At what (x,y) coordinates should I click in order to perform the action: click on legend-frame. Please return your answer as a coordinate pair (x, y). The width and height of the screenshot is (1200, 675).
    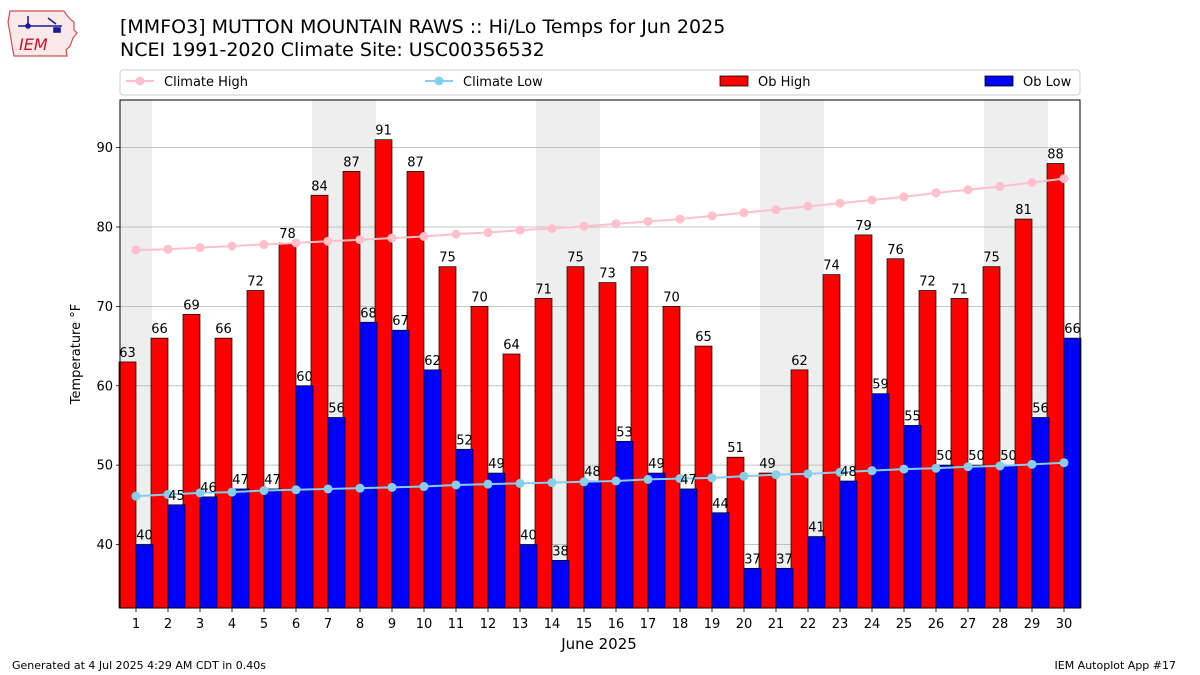
    Looking at the image, I should click on (600, 82).